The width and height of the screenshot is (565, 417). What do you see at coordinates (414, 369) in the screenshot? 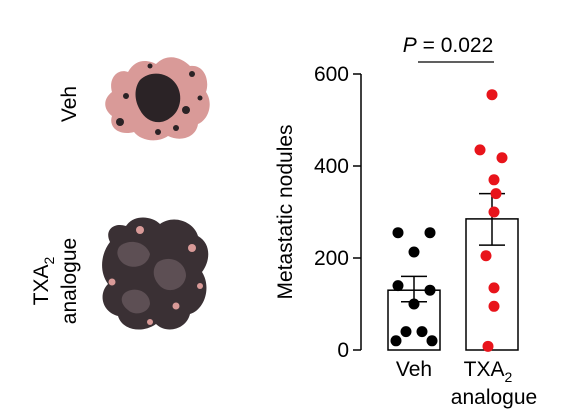
I see `x-tick-label-veh: Veh` at bounding box center [414, 369].